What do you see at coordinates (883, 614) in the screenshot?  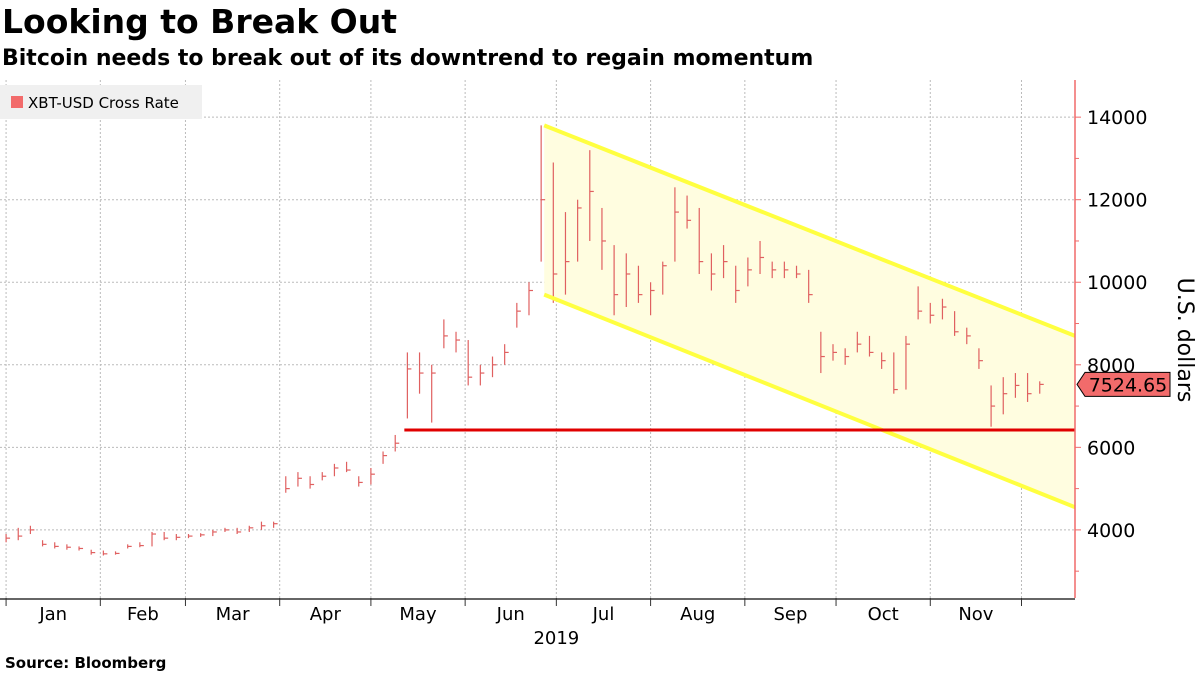 I see `x-tick-label: Oct` at bounding box center [883, 614].